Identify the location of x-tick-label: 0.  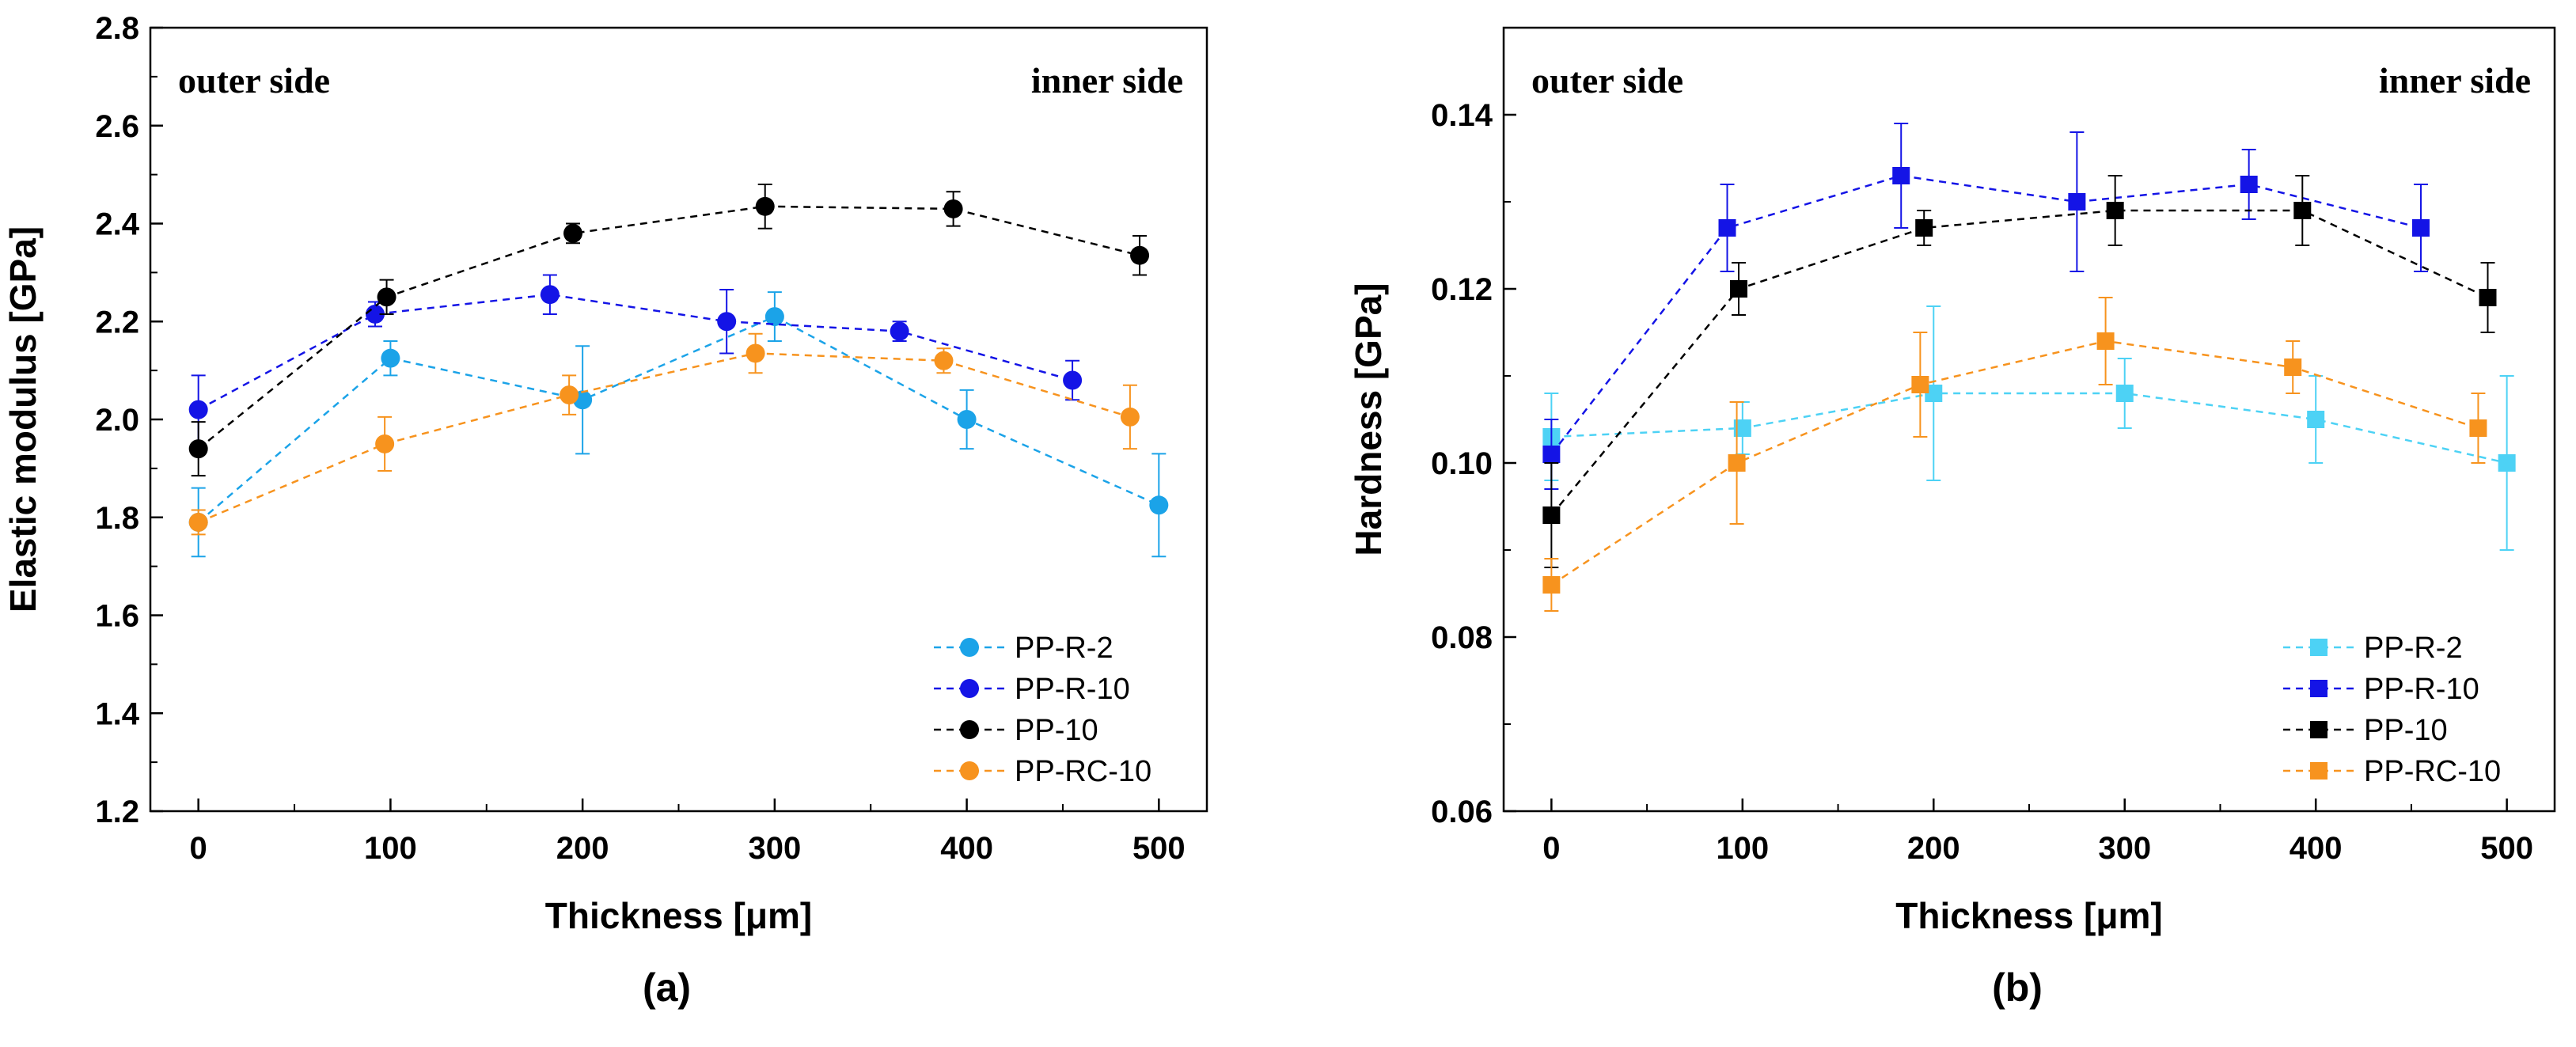
(198, 848).